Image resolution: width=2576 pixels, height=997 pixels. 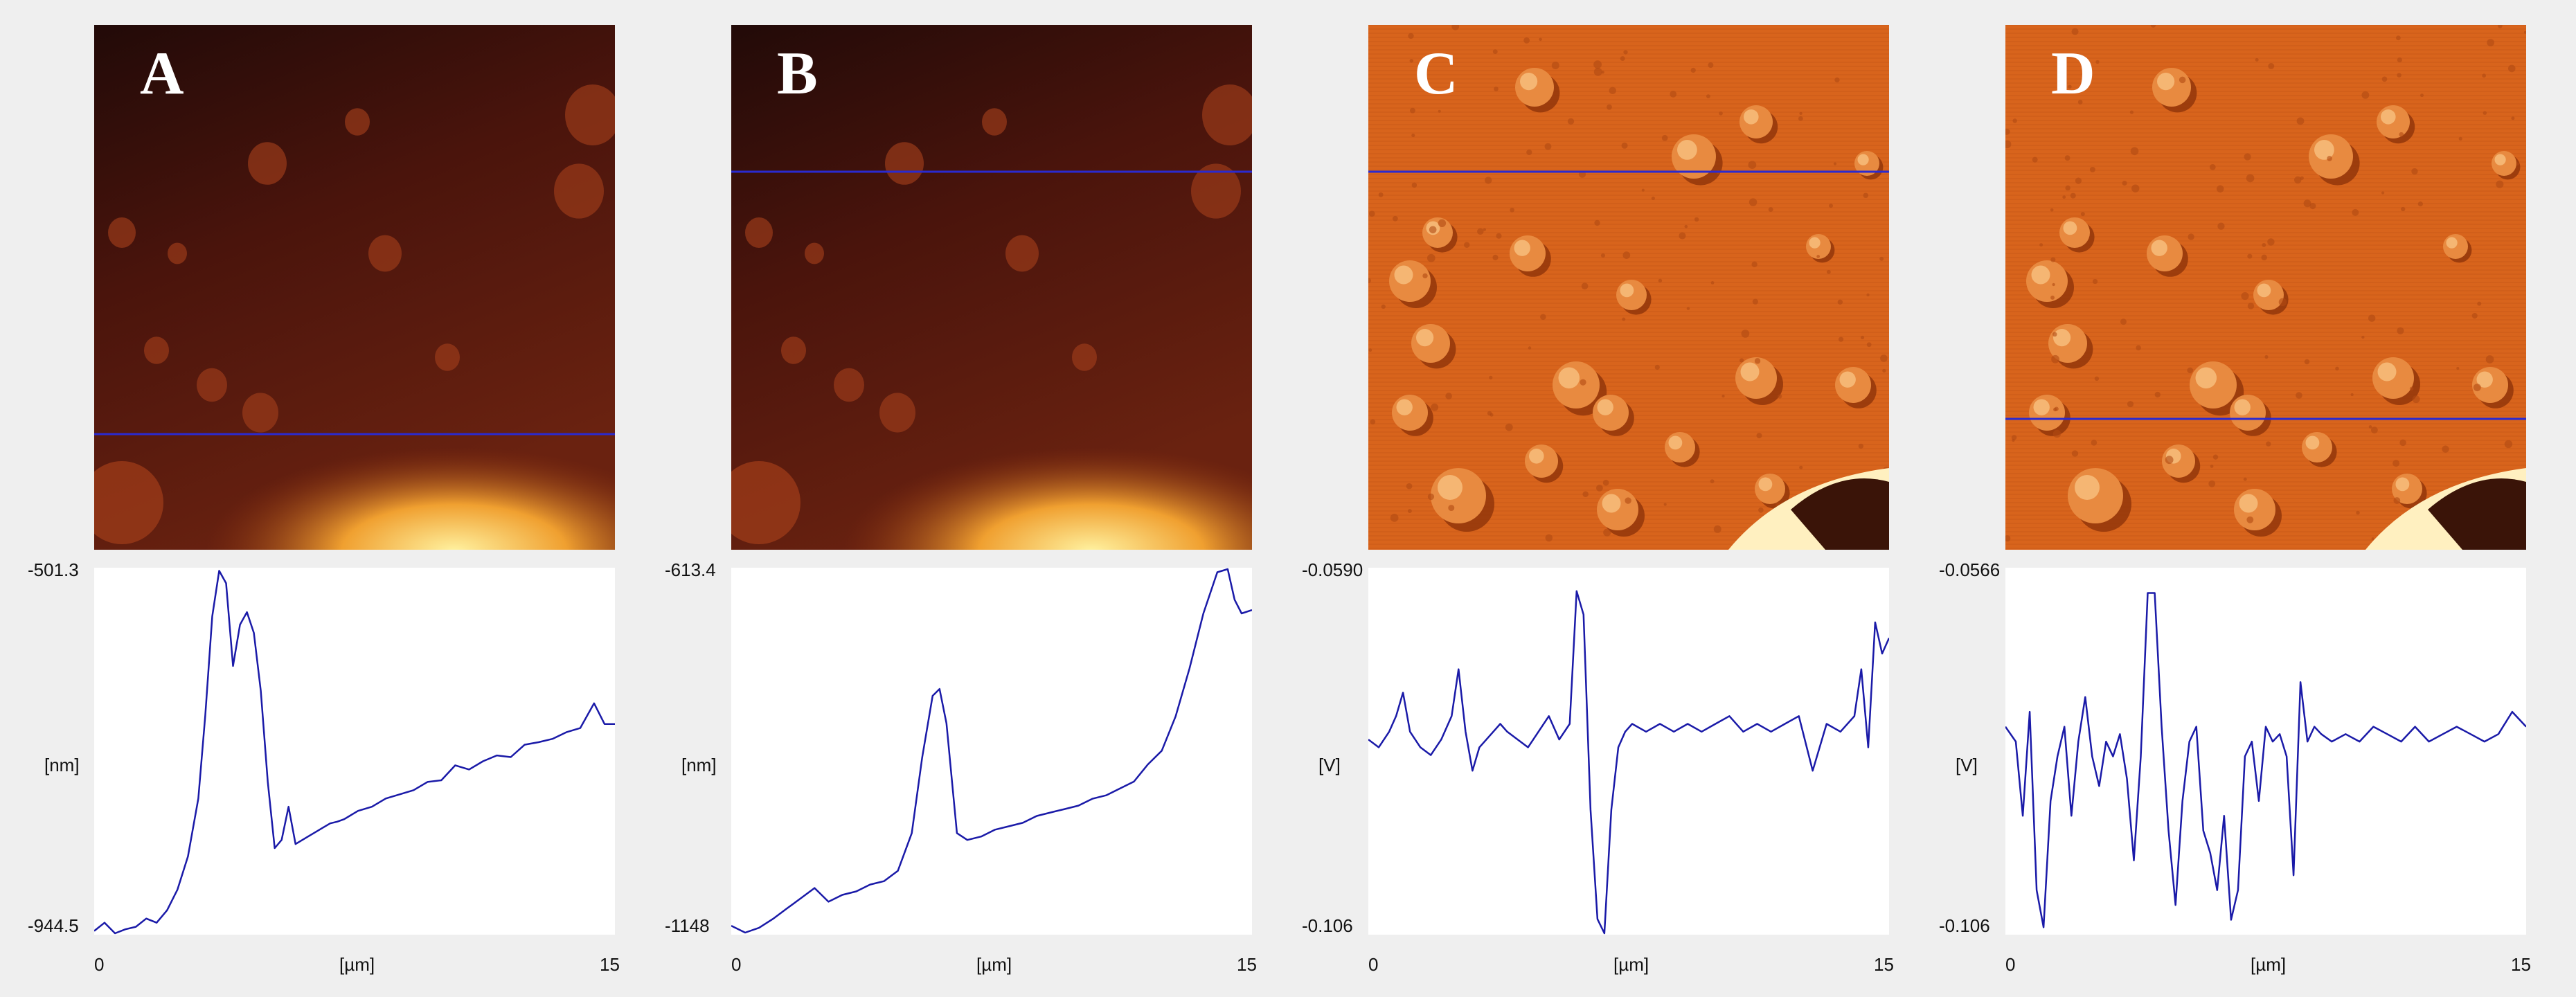 I want to click on panel-letter: A, so click(x=162, y=73).